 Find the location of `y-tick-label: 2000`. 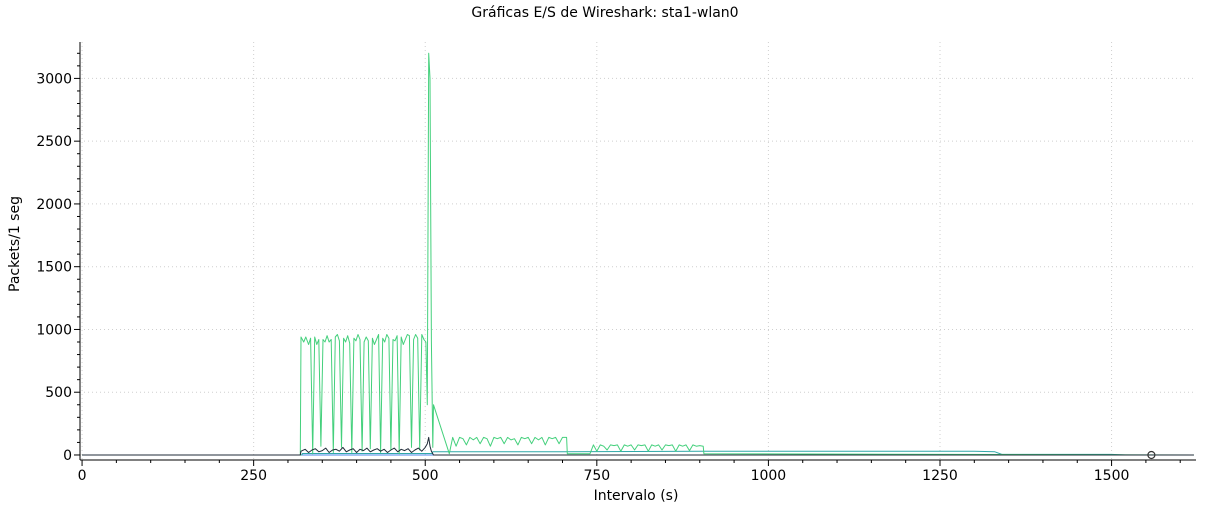

y-tick-label: 2000 is located at coordinates (54, 205).